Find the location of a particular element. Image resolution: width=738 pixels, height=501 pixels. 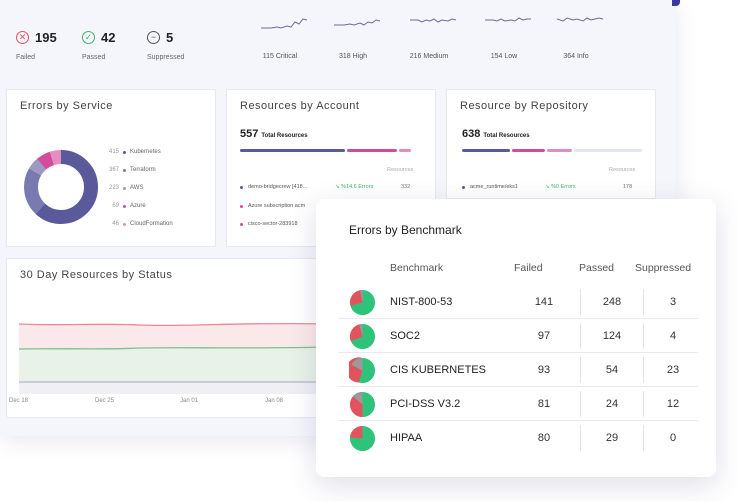

passed-value: 124 is located at coordinates (612, 336).